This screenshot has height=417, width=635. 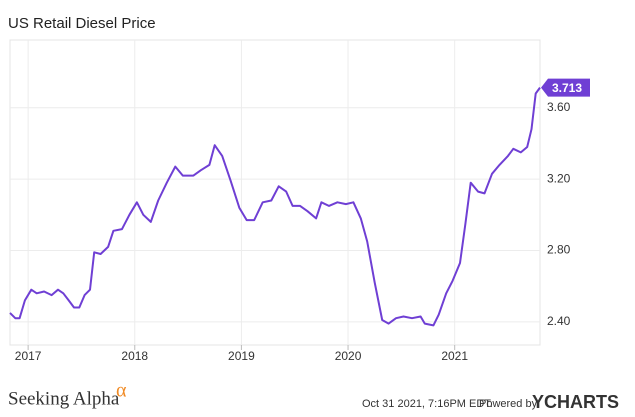 I want to click on x-tick-label: 2019, so click(x=241, y=356).